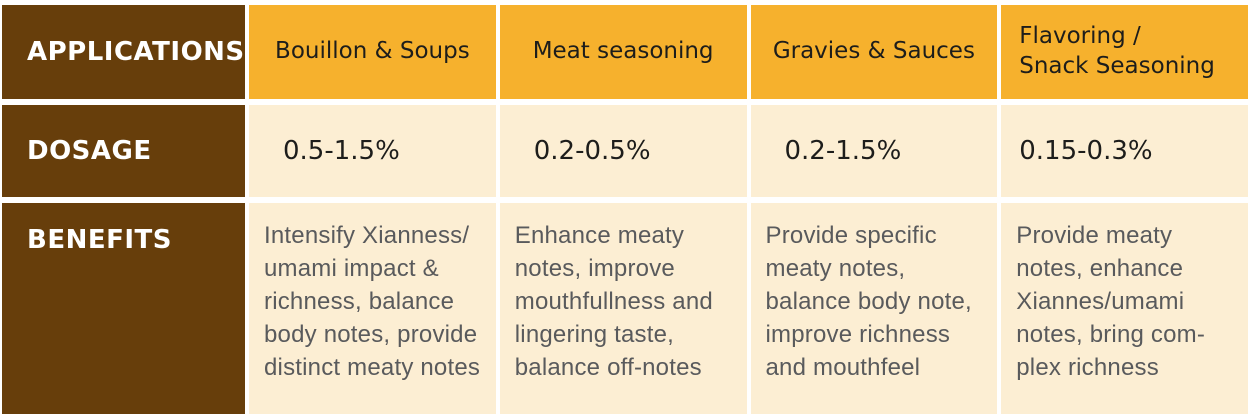 The image size is (1250, 418). Describe the element at coordinates (874, 52) in the screenshot. I see `header-gravies-sauces: Gravies & Sauces` at that location.